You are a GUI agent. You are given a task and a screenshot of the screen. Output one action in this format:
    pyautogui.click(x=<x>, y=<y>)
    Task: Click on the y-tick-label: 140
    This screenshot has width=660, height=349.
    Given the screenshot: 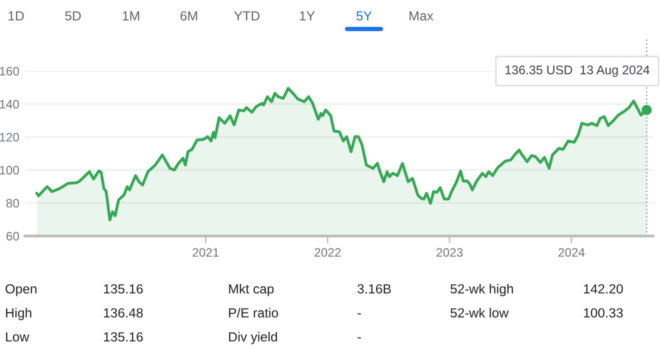 What is the action you would take?
    pyautogui.click(x=9, y=104)
    